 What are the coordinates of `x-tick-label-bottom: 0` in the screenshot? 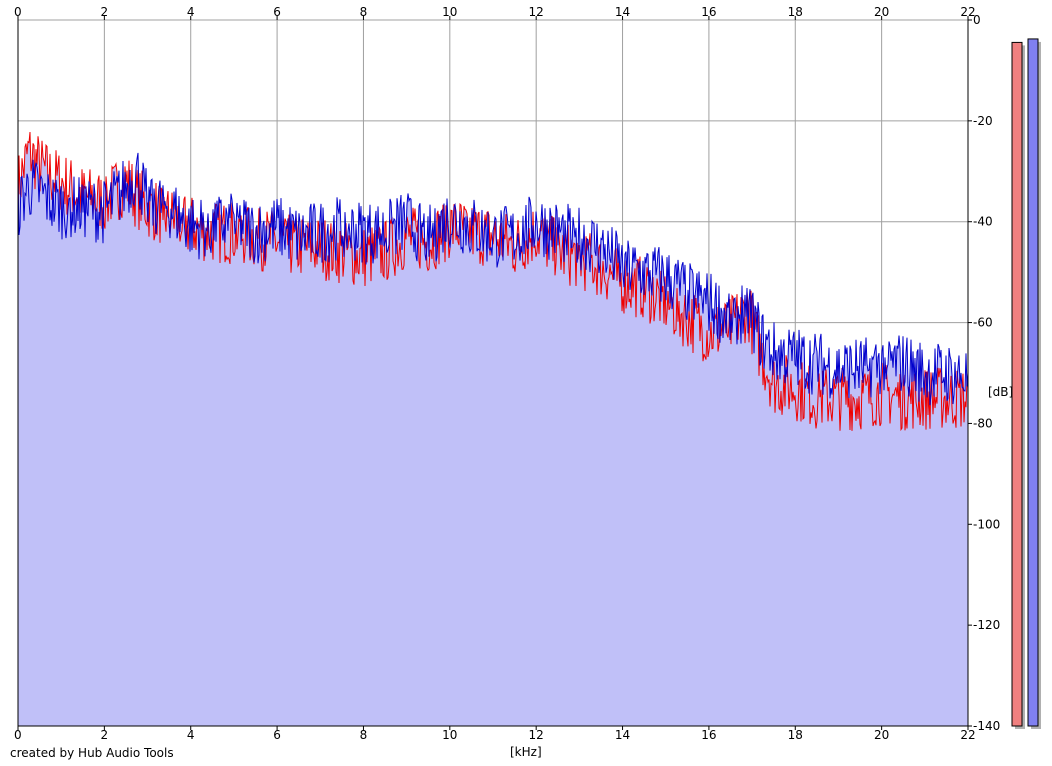 It's located at (18, 735).